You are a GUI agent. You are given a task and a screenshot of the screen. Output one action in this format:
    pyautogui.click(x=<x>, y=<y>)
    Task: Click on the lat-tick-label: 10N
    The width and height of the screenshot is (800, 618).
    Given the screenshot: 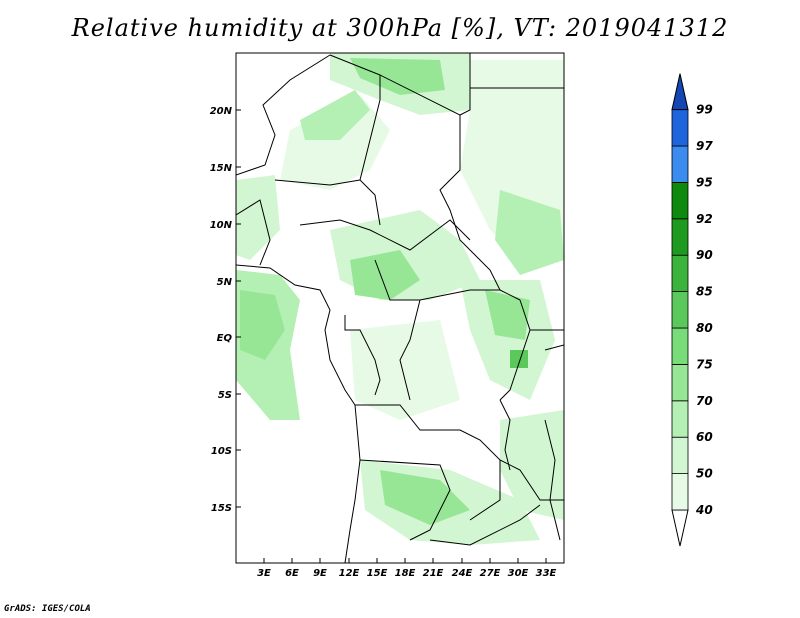 What is the action you would take?
    pyautogui.click(x=221, y=225)
    